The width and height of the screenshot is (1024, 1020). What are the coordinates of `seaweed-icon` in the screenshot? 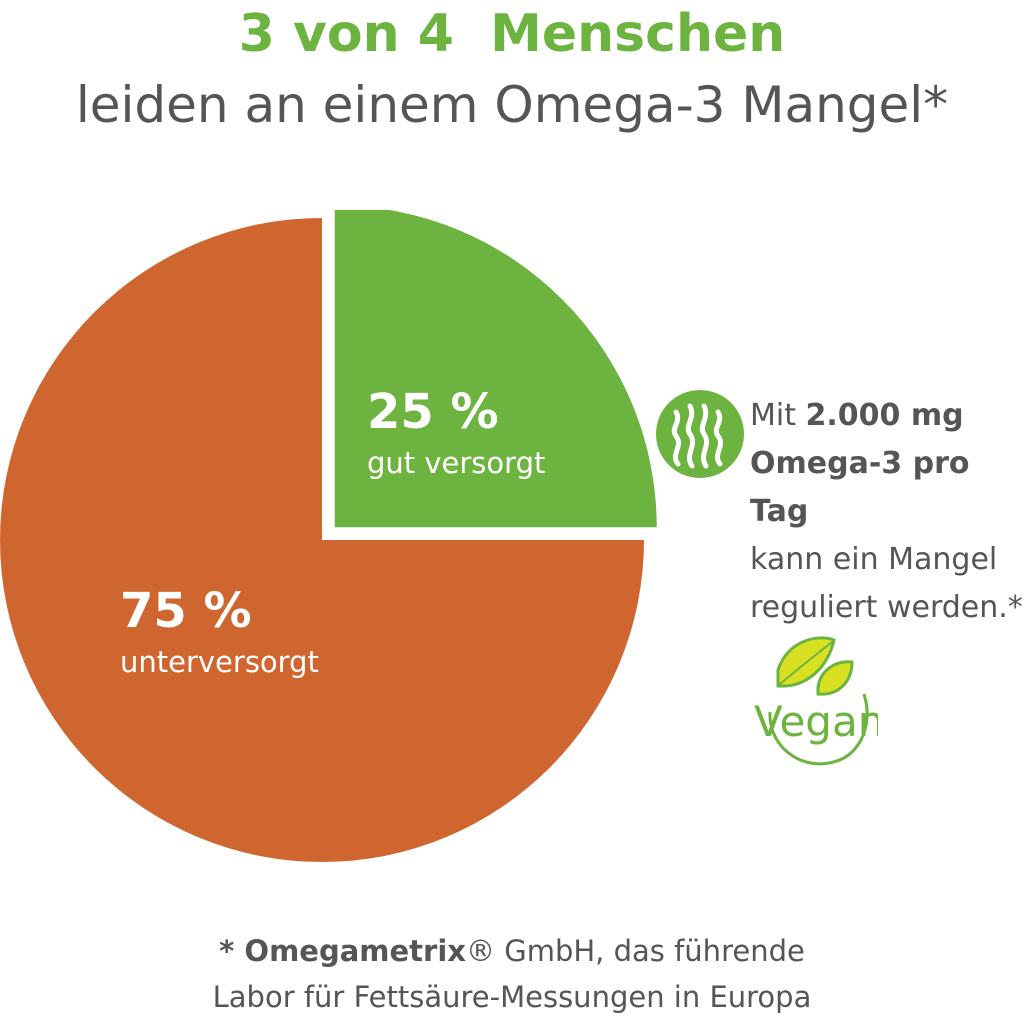 It's located at (700, 434).